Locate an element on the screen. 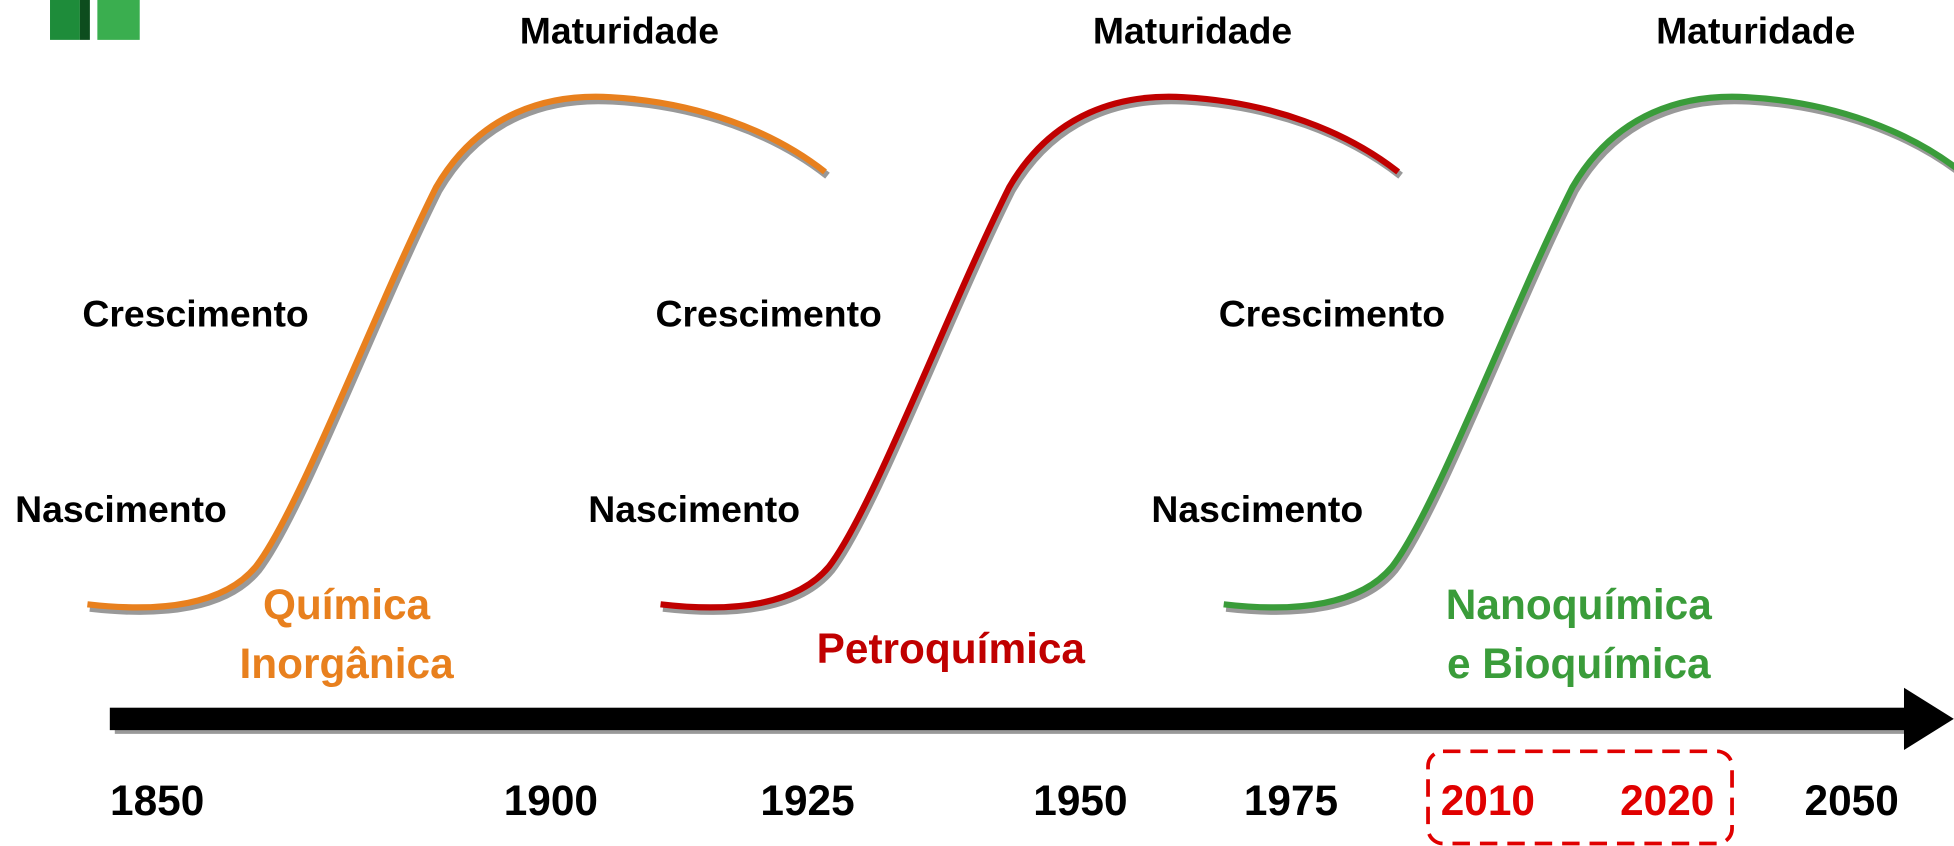 Image resolution: width=1954 pixels, height=846 pixels. logo is located at coordinates (95, 20).